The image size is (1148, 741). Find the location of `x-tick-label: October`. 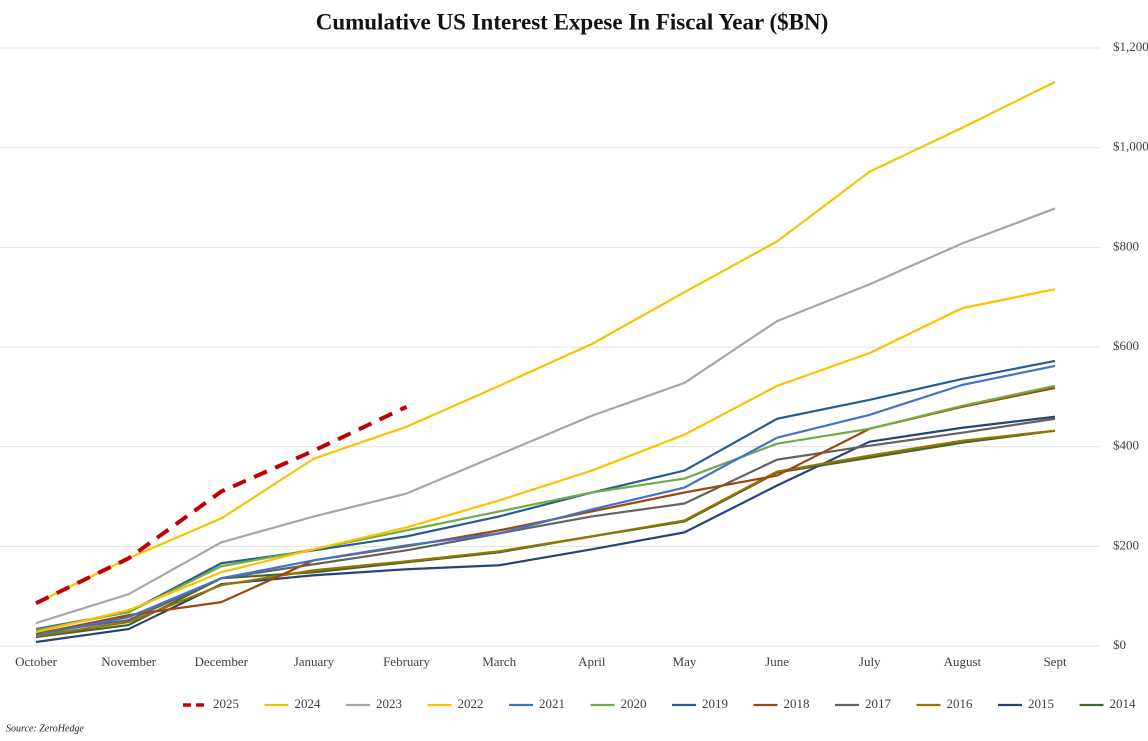

x-tick-label: October is located at coordinates (36, 661).